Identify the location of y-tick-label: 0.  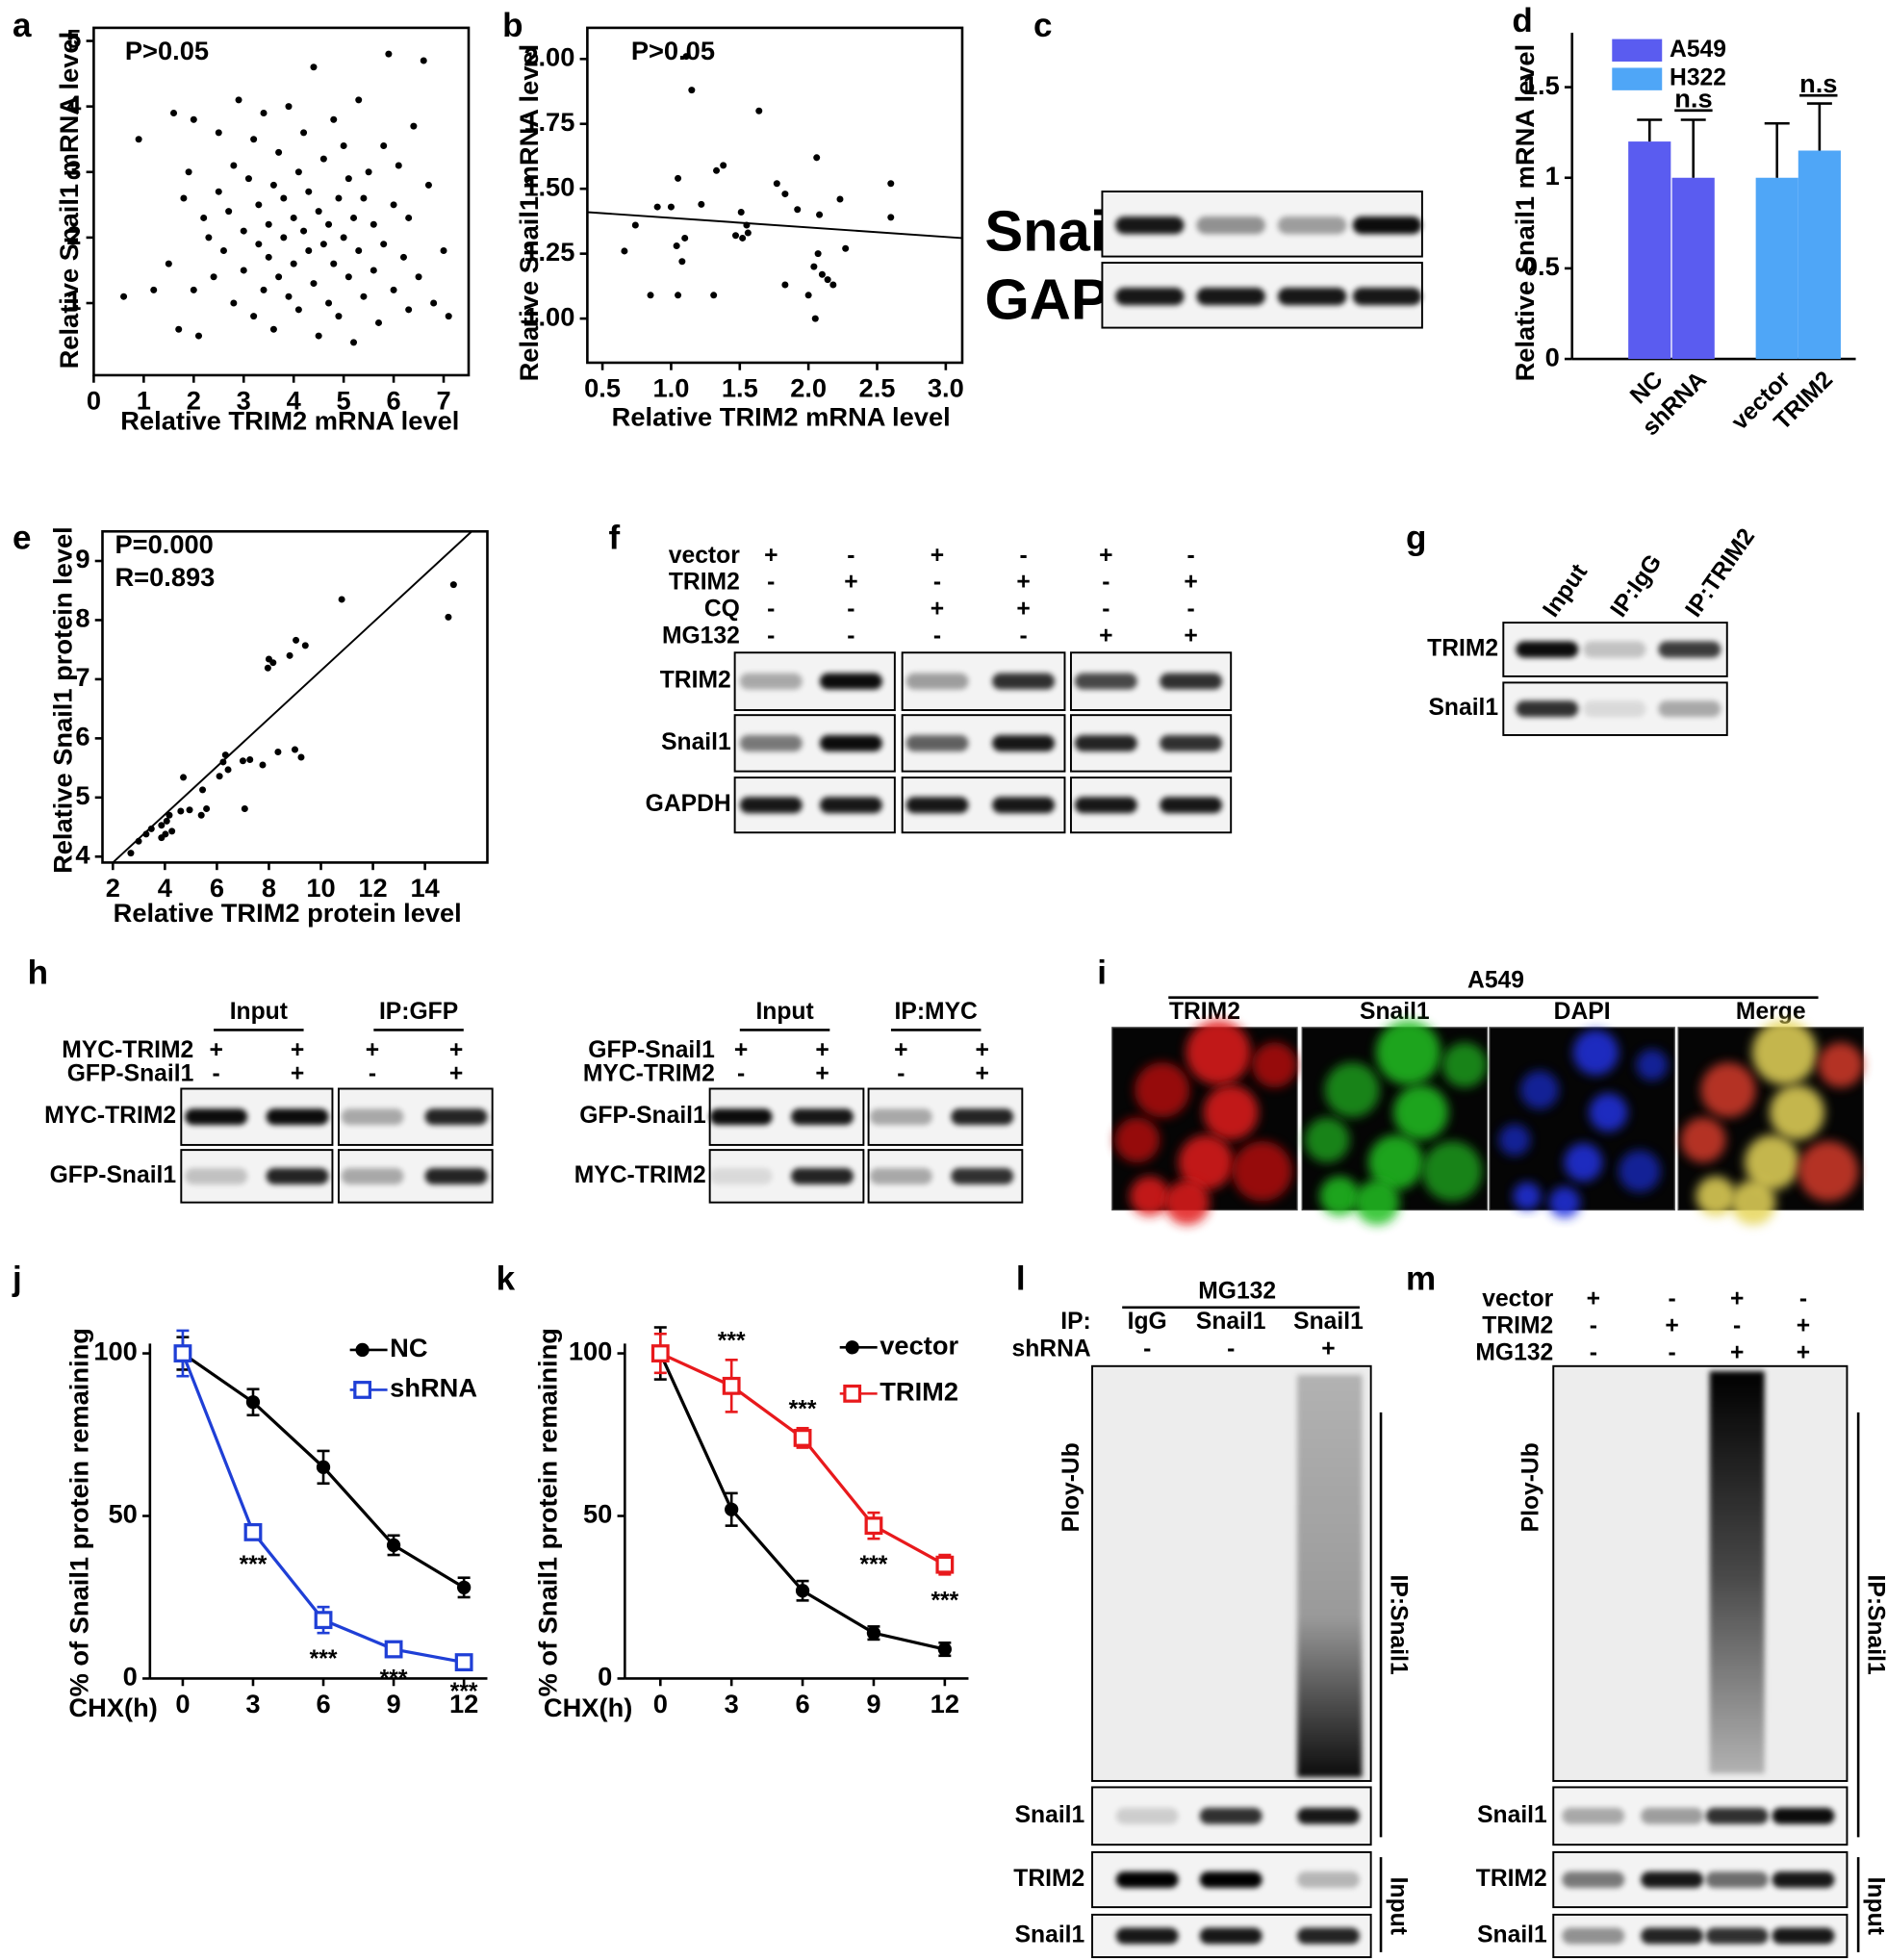
(130, 1677).